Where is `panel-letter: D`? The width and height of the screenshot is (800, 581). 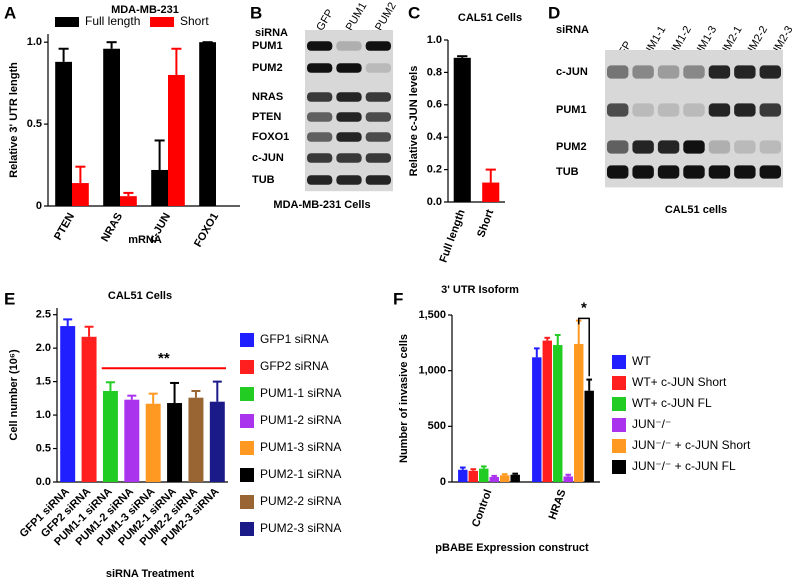 panel-letter: D is located at coordinates (554, 12).